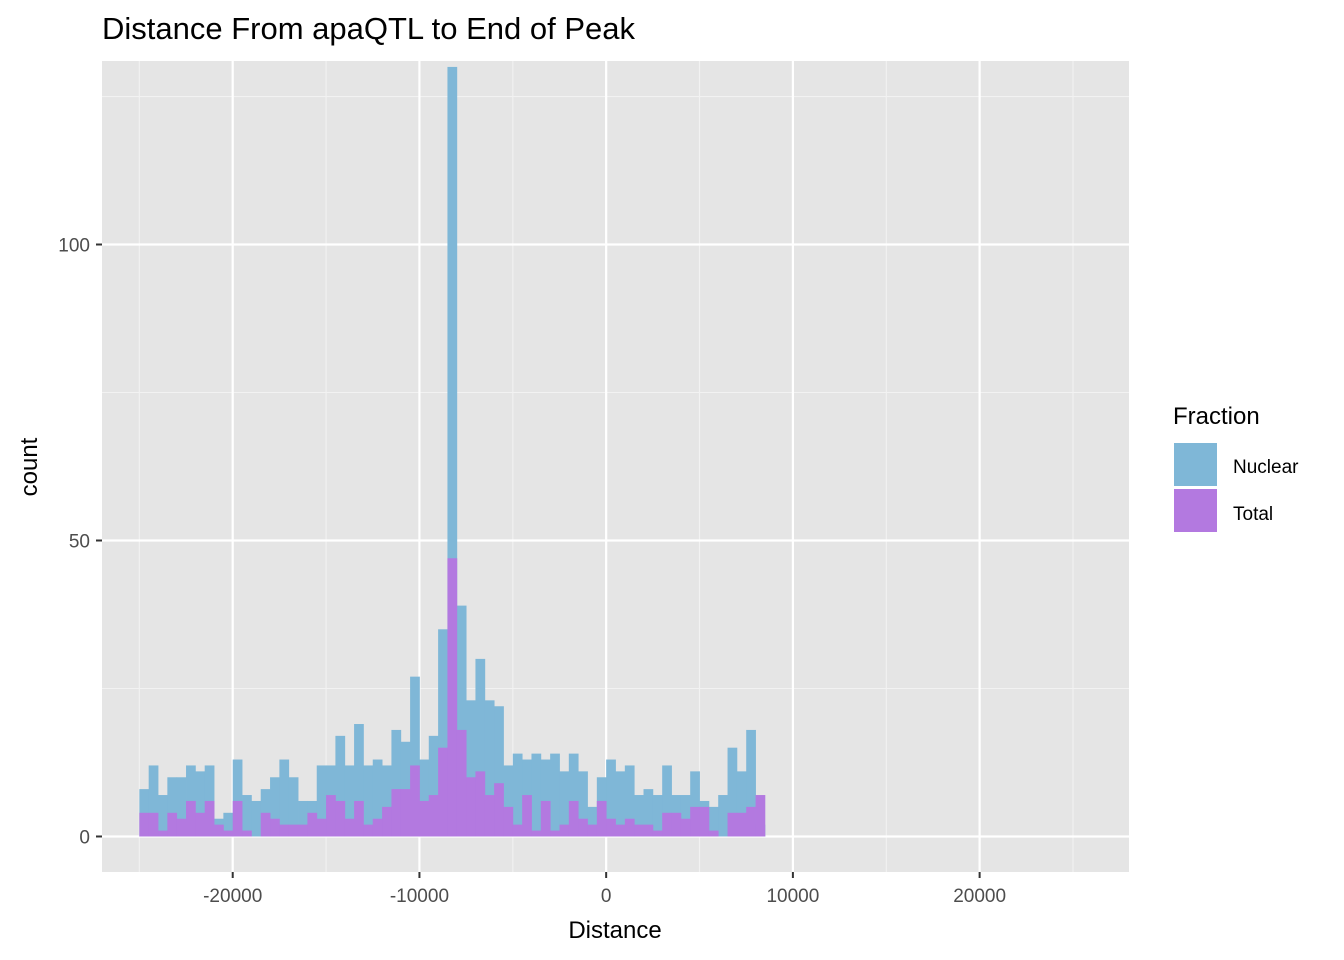 The width and height of the screenshot is (1344, 960). Describe the element at coordinates (614, 930) in the screenshot. I see `x-axis-title: Distance` at that location.